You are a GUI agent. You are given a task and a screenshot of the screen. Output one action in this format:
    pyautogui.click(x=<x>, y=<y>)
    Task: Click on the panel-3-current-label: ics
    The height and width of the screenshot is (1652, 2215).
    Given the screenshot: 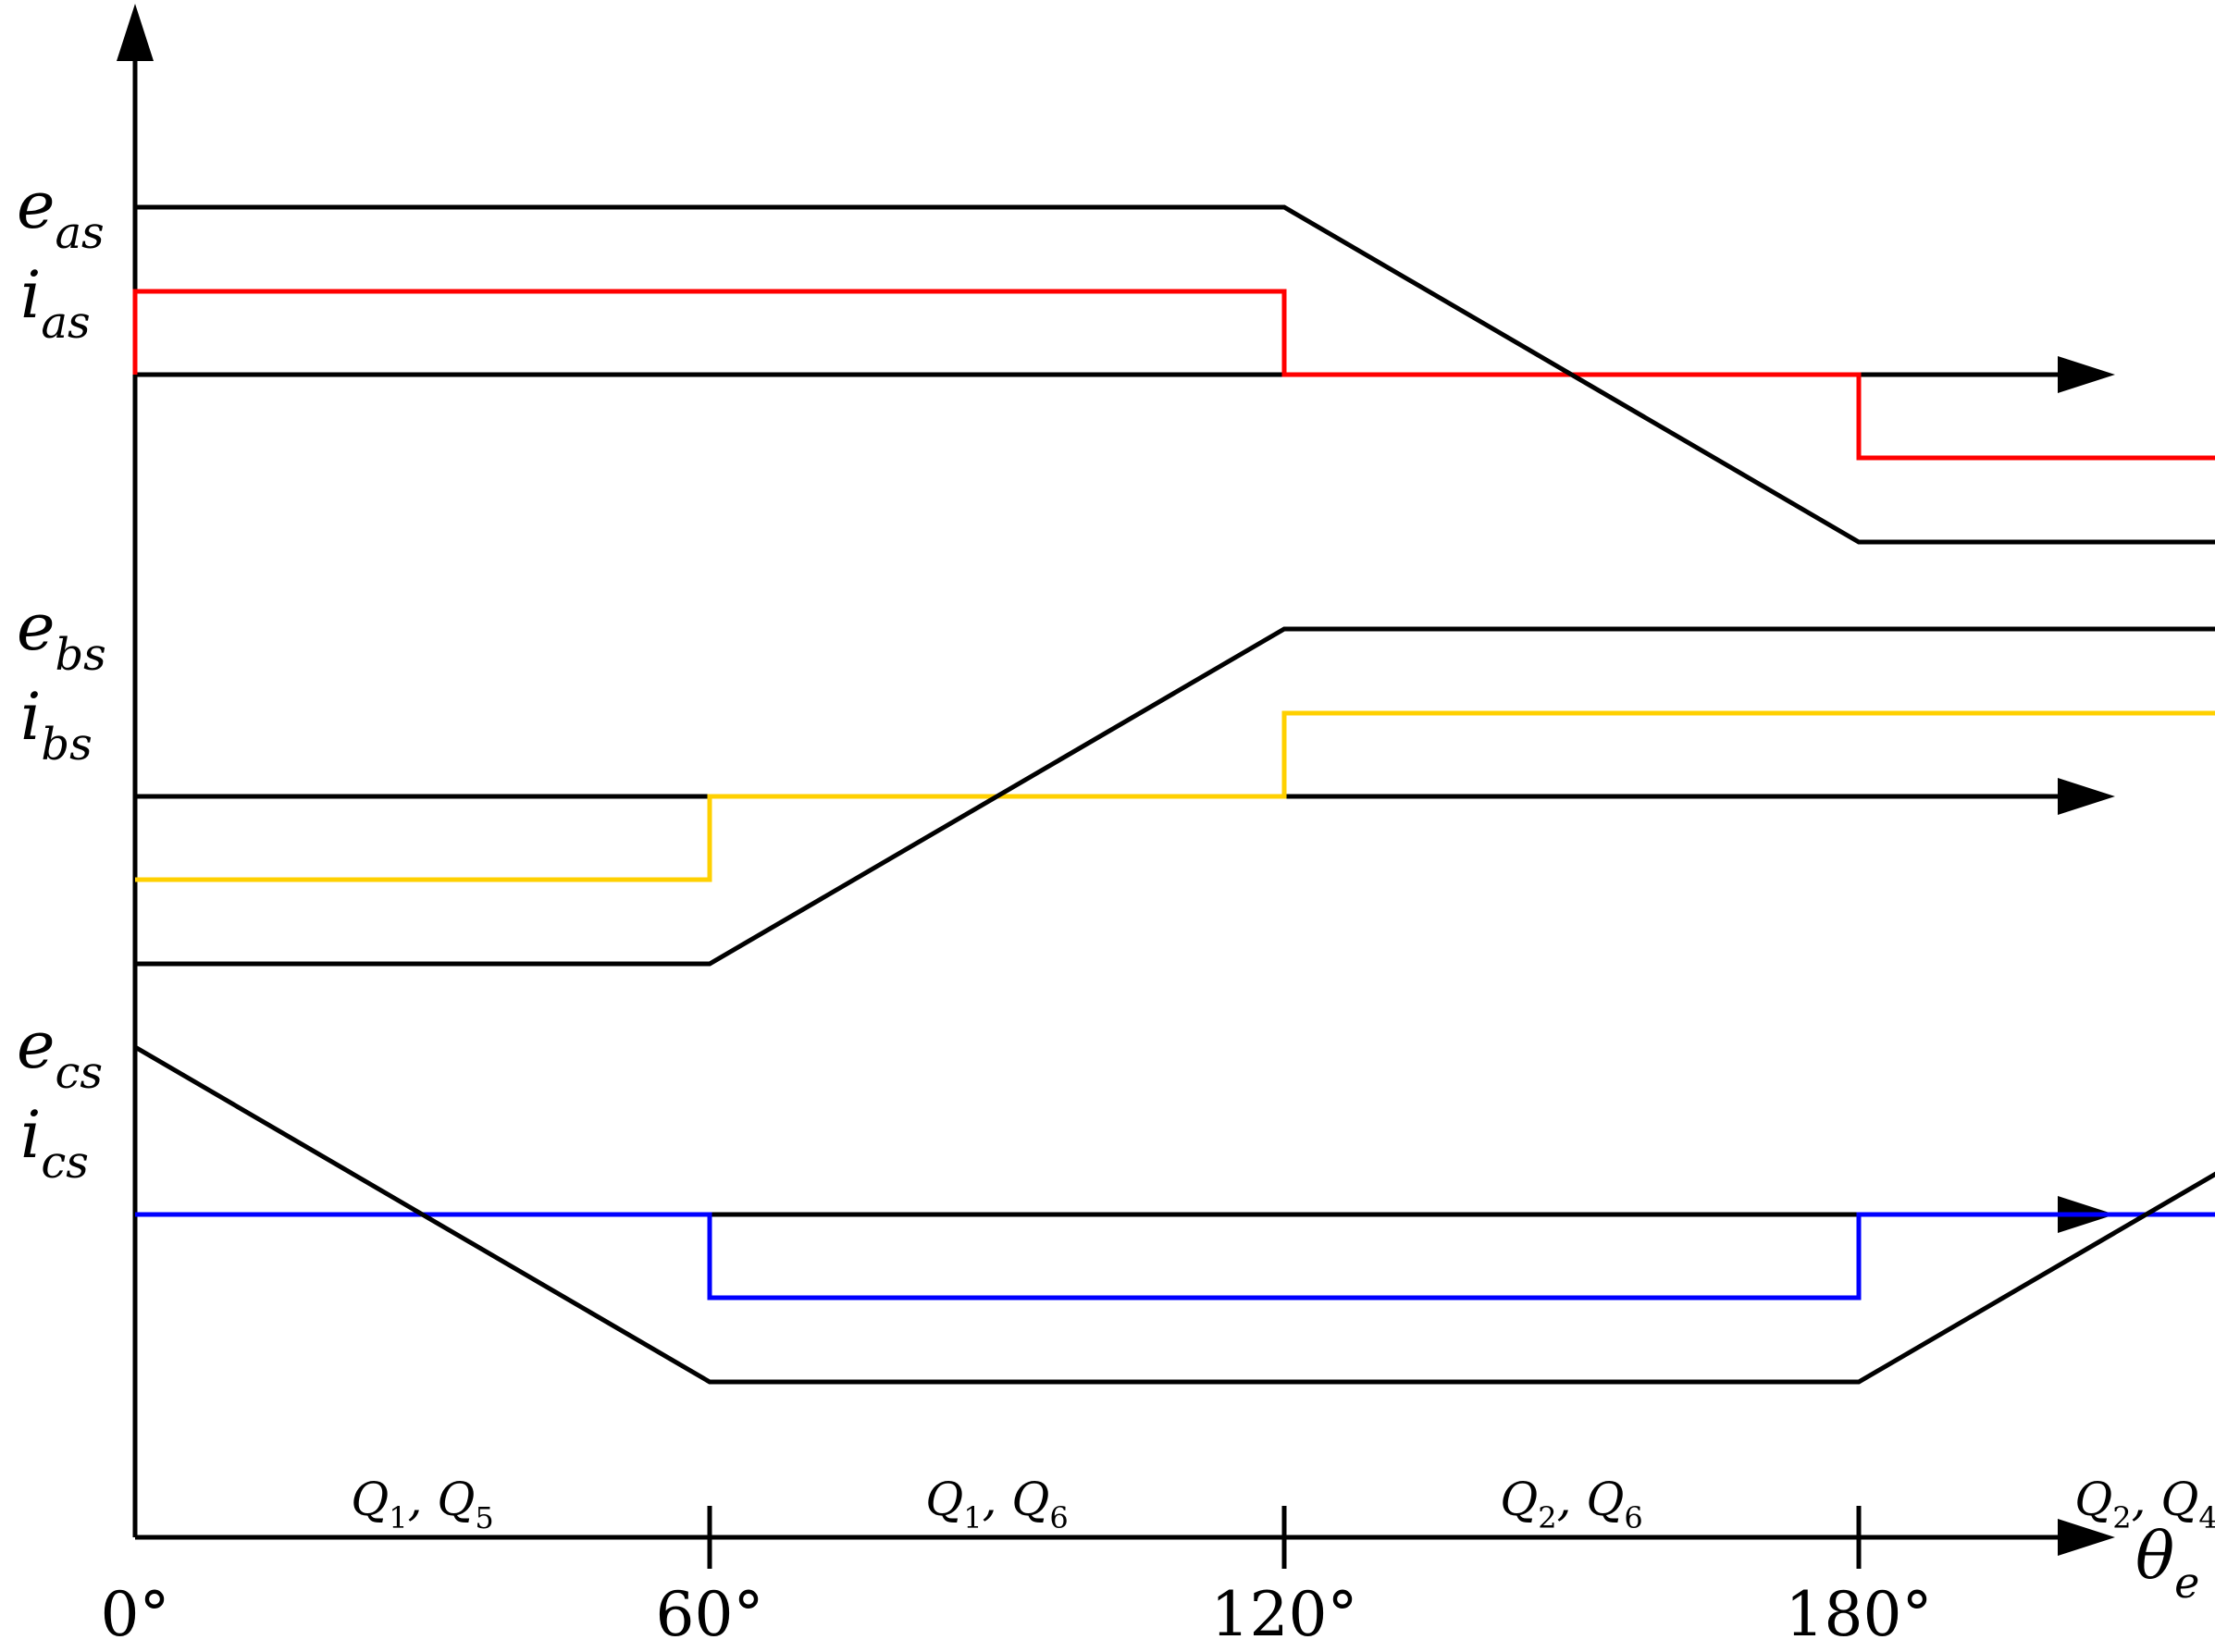 What is the action you would take?
    pyautogui.click(x=55, y=1143)
    